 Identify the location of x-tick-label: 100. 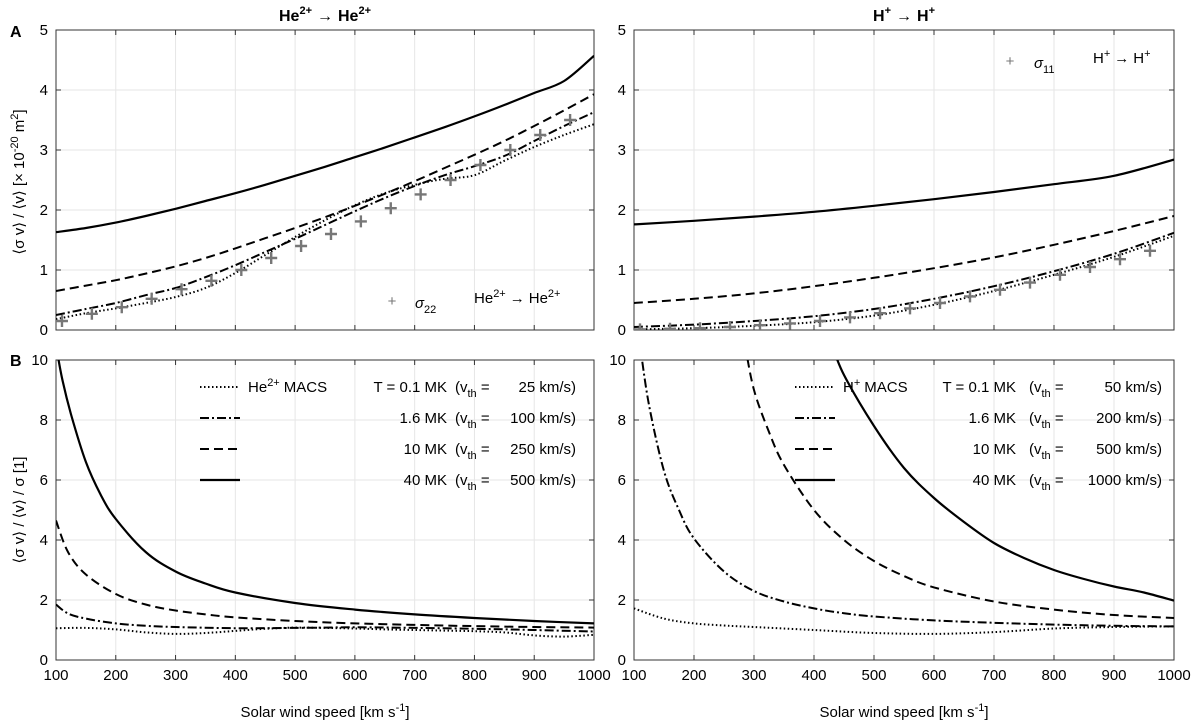
(633, 675).